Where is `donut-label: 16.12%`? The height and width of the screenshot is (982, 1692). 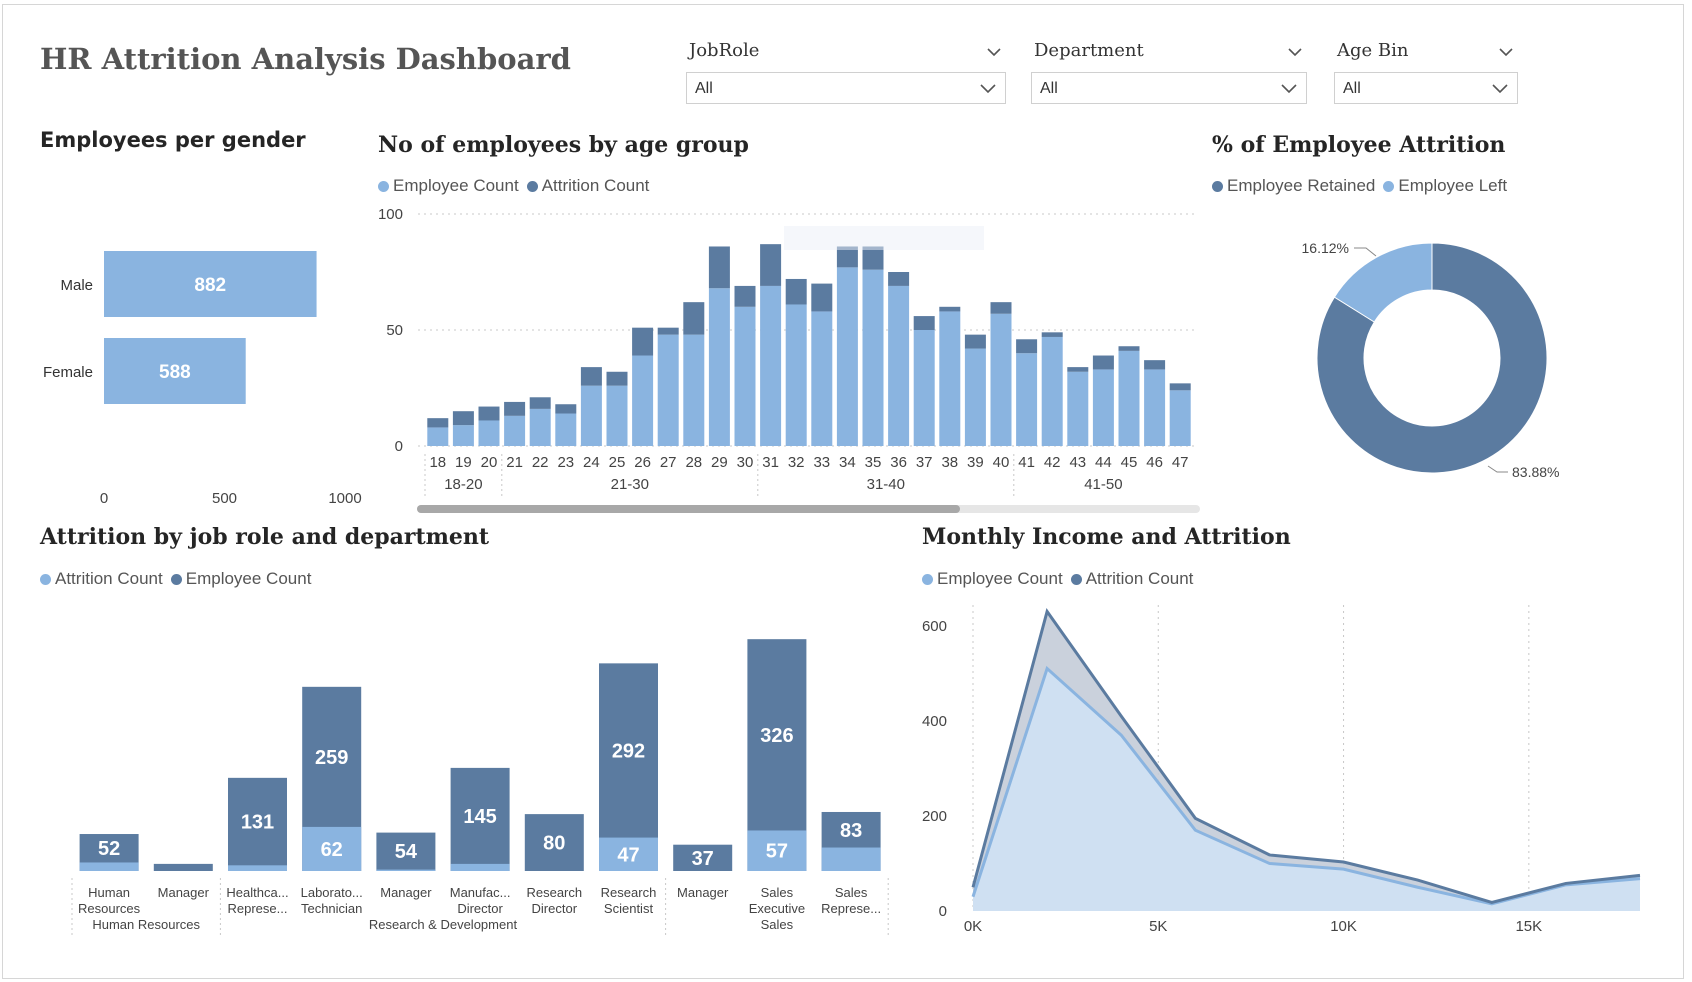 donut-label: 16.12% is located at coordinates (1325, 248).